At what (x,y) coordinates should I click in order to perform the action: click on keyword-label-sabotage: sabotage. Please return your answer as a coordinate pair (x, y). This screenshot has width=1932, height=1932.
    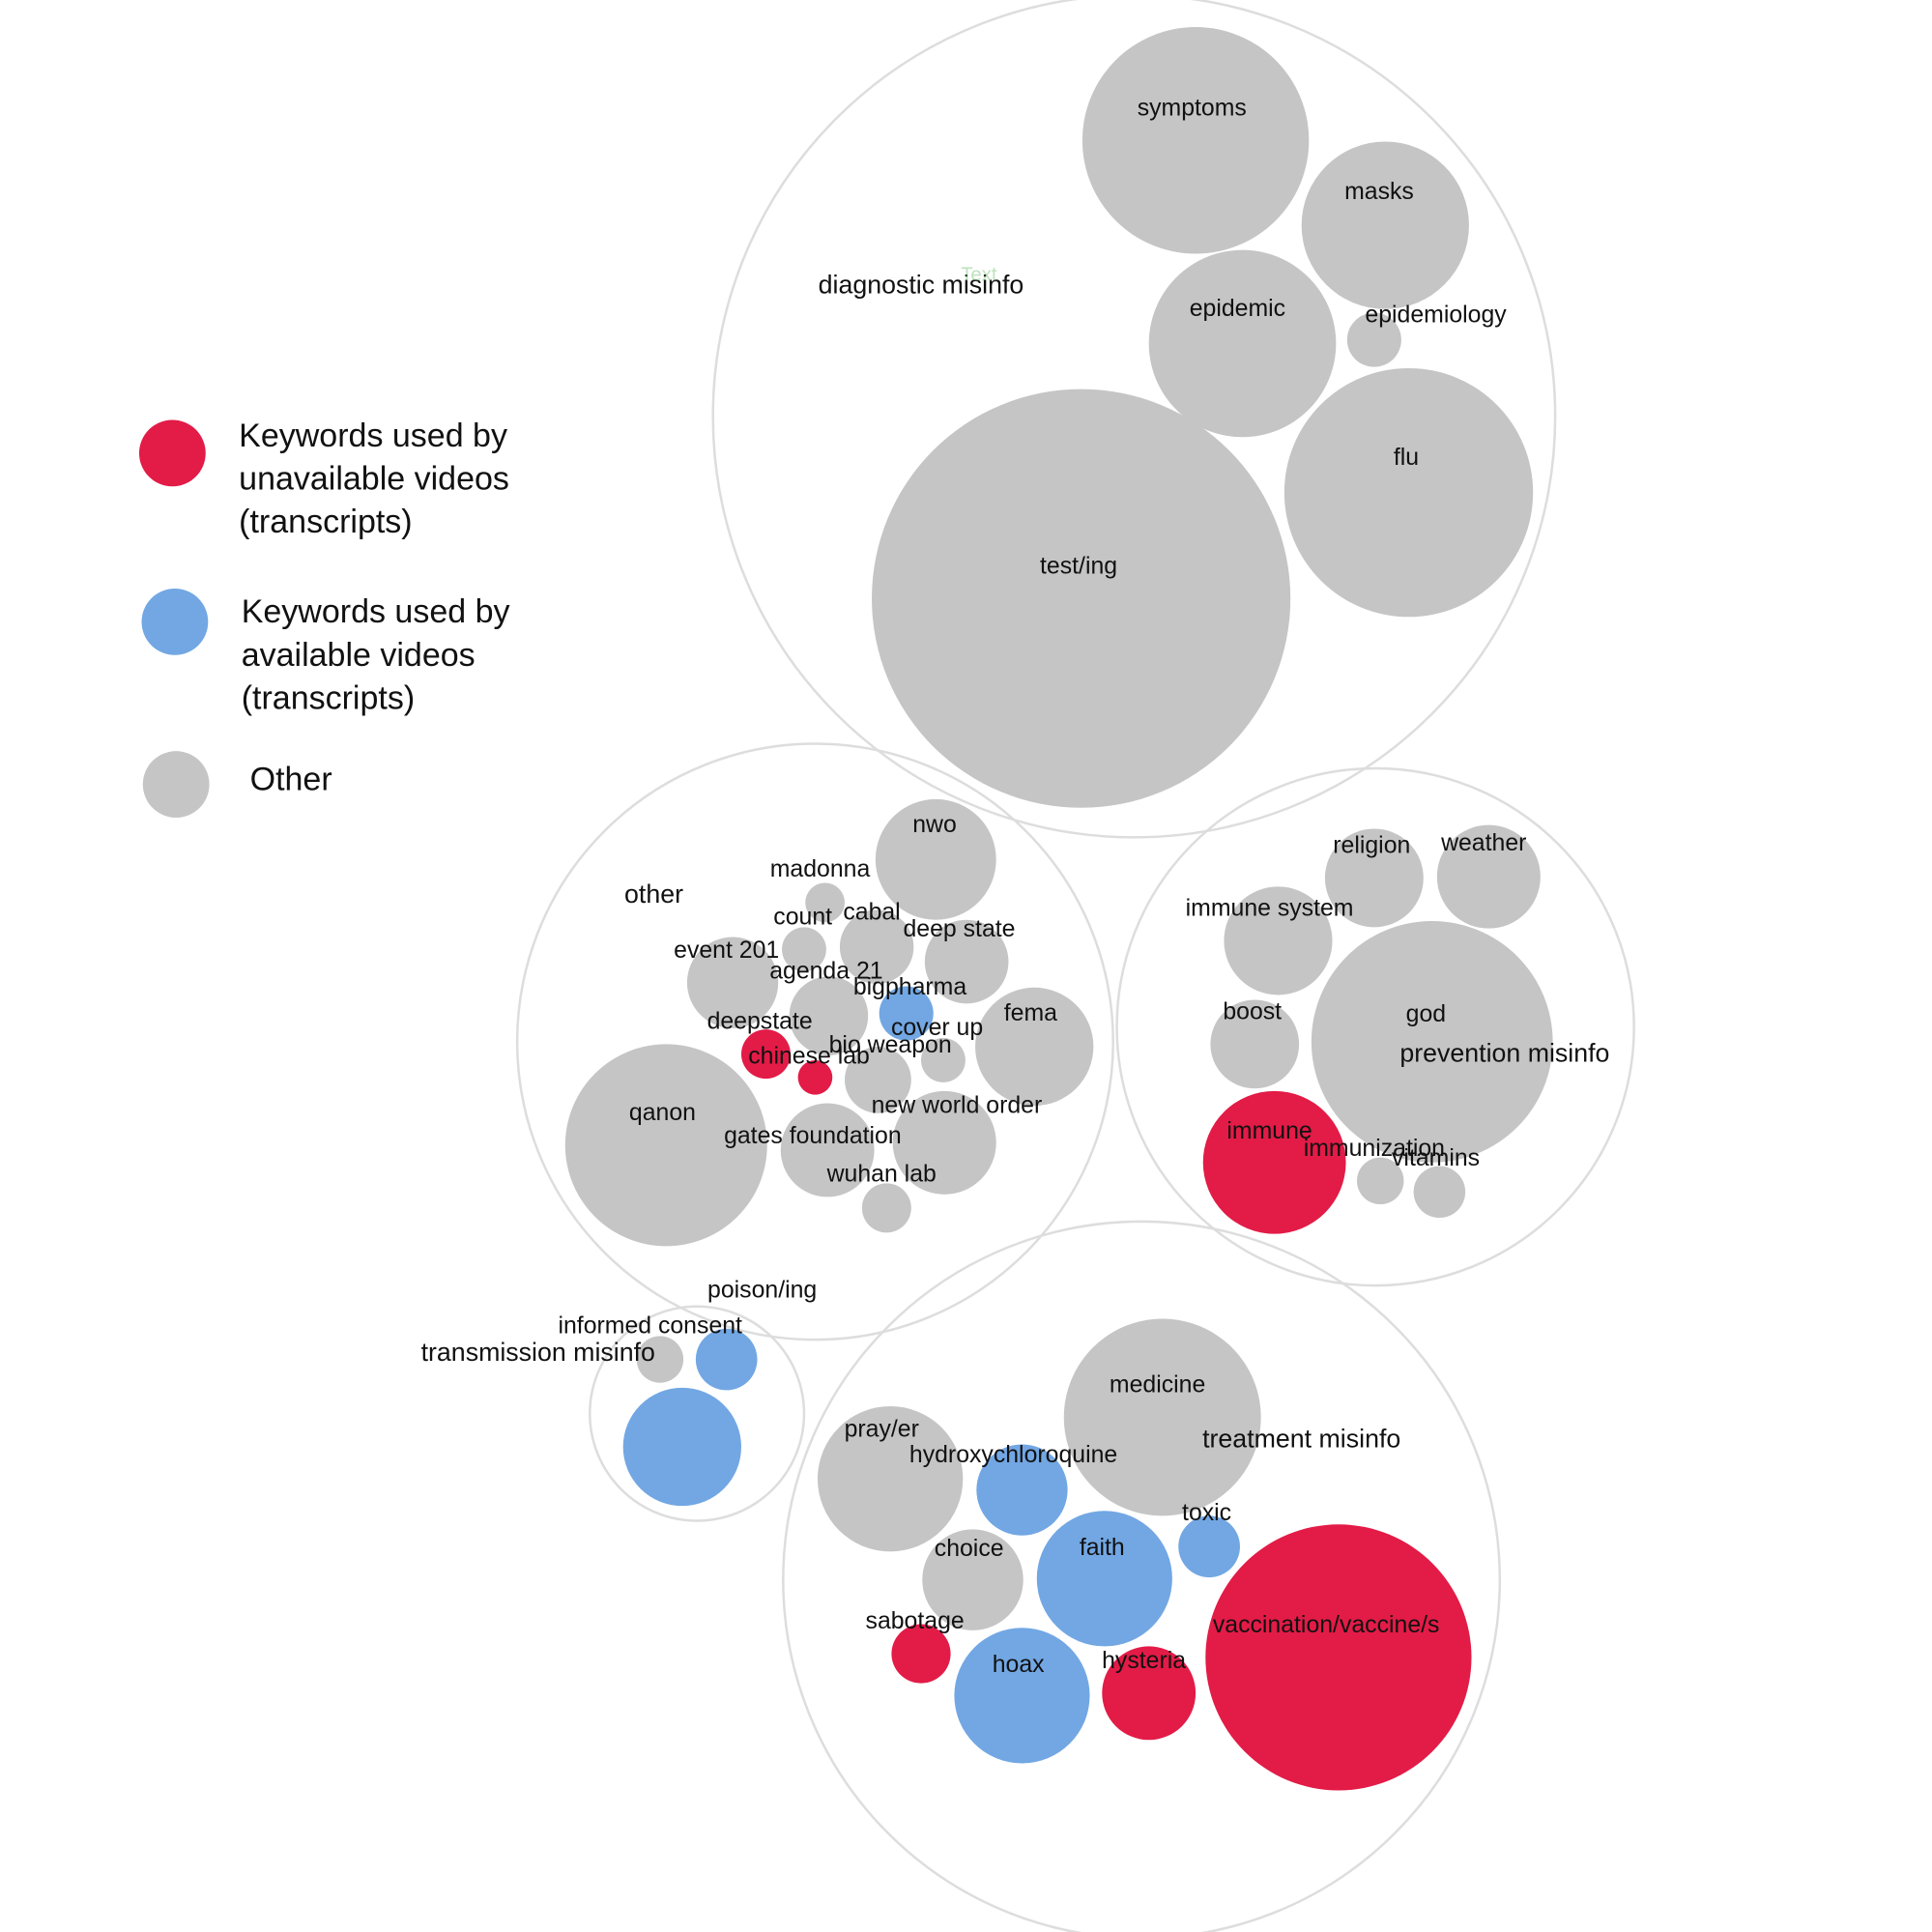
    Looking at the image, I should click on (915, 1621).